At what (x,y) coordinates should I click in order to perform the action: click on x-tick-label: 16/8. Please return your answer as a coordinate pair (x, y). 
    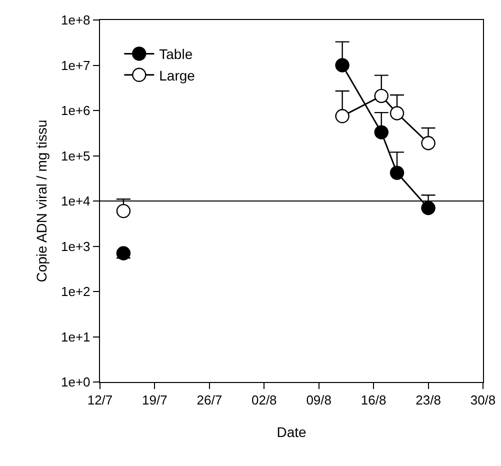
    Looking at the image, I should click on (373, 400).